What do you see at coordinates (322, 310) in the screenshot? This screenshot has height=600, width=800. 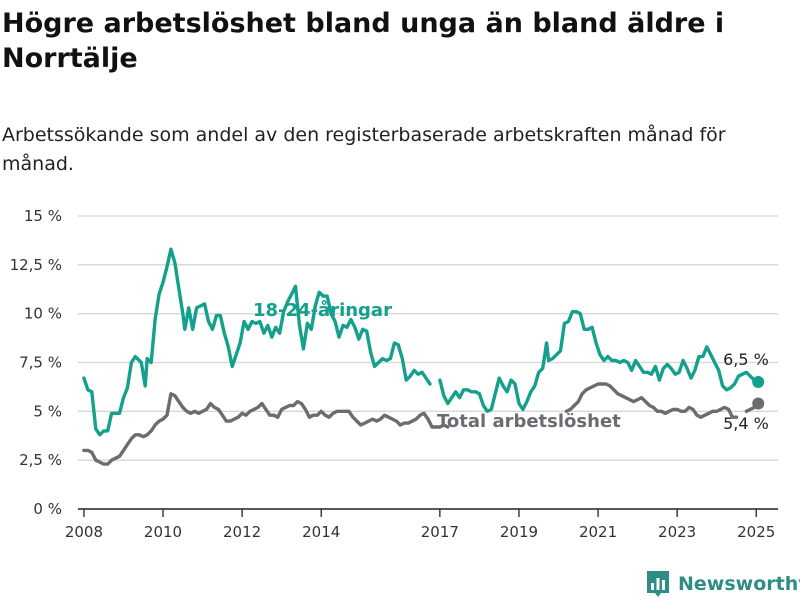 I see `series-label-youth: 18-24-åringar` at bounding box center [322, 310].